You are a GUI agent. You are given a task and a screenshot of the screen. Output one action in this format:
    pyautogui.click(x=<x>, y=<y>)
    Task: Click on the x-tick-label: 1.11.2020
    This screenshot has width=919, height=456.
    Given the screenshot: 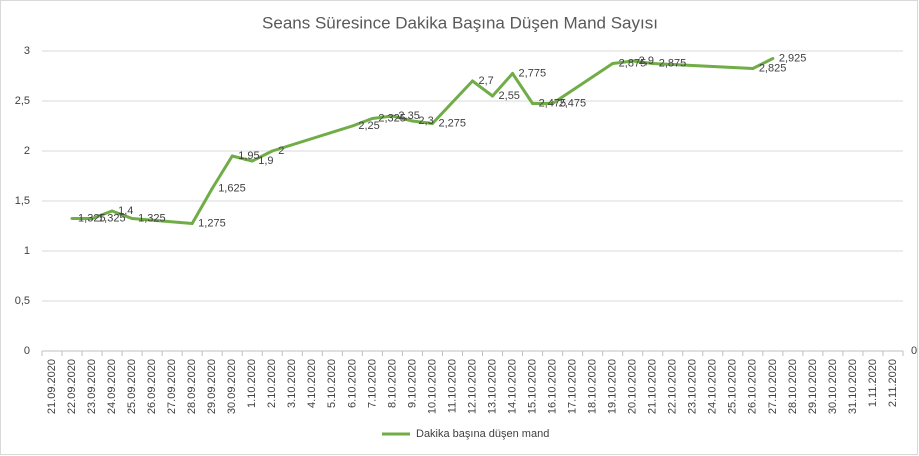 What is the action you would take?
    pyautogui.click(x=873, y=383)
    